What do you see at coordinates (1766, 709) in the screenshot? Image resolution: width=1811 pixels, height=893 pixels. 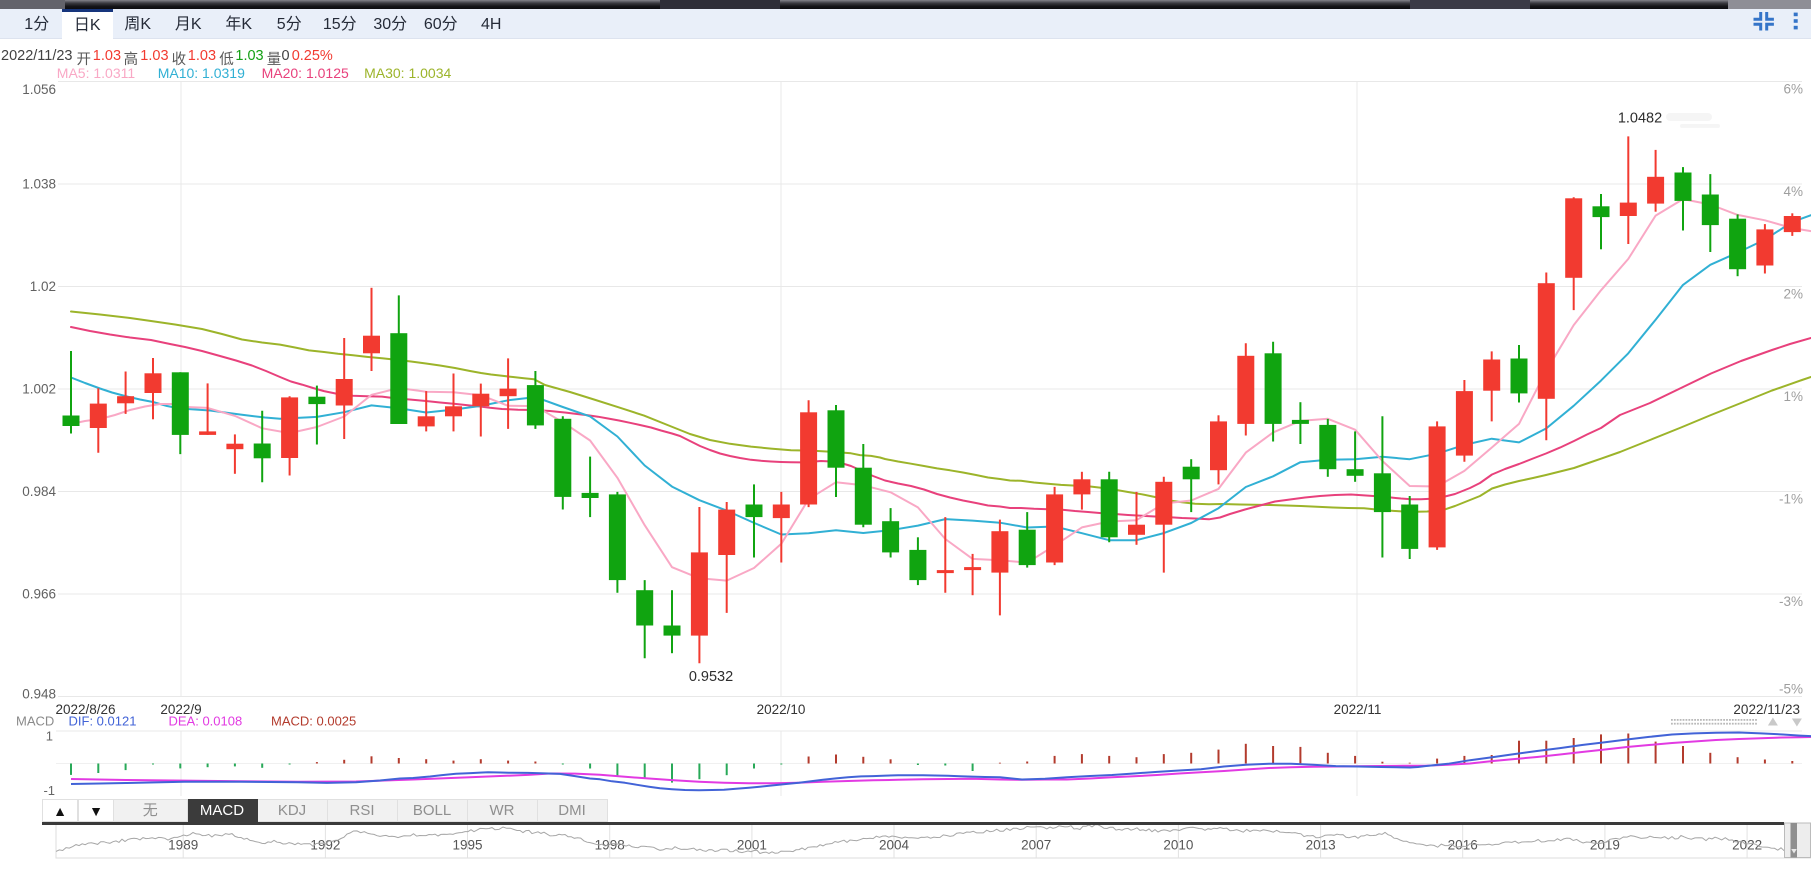 I see `svg-text: 2022/11/23` at bounding box center [1766, 709].